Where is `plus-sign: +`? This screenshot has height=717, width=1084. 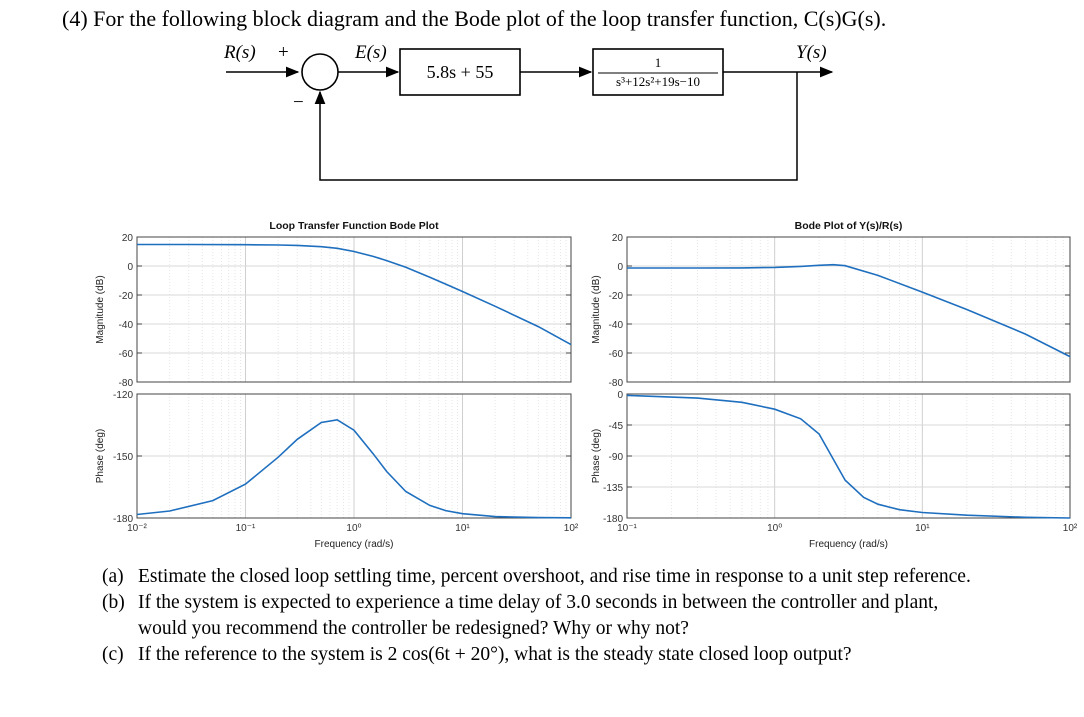 plus-sign: + is located at coordinates (283, 52).